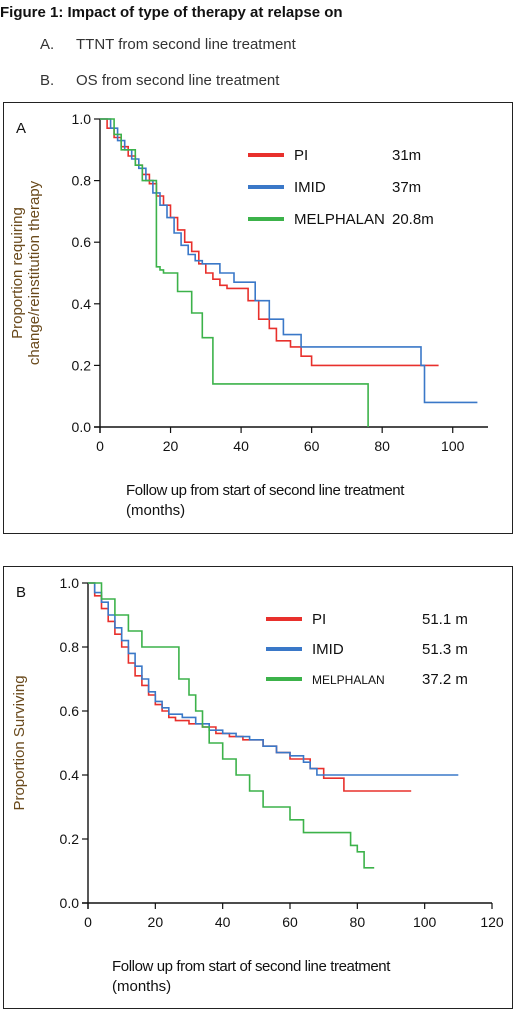  I want to click on series-line-pi, so click(250, 687).